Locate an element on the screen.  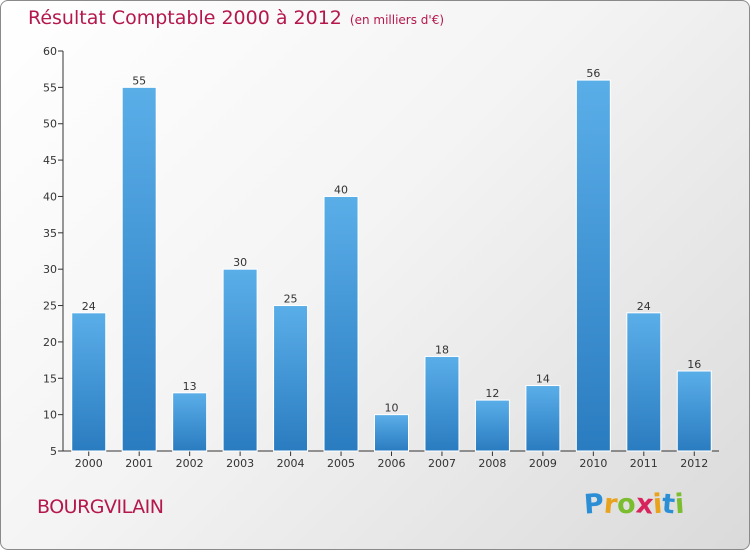
y-tick-label: 45 is located at coordinates (50, 160).